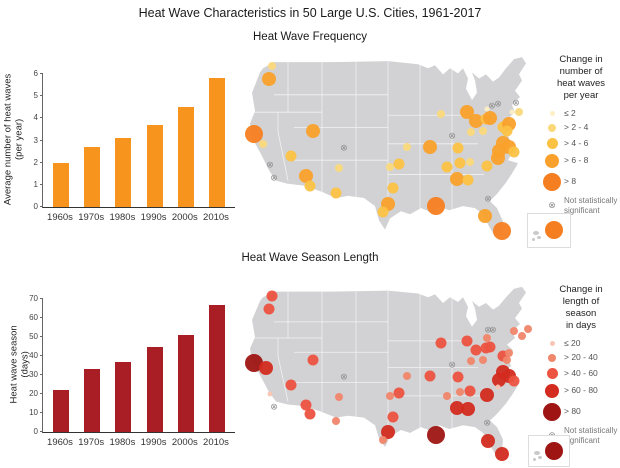 Image resolution: width=620 pixels, height=468 pixels. I want to click on y-tick-label: 5, so click(35, 96).